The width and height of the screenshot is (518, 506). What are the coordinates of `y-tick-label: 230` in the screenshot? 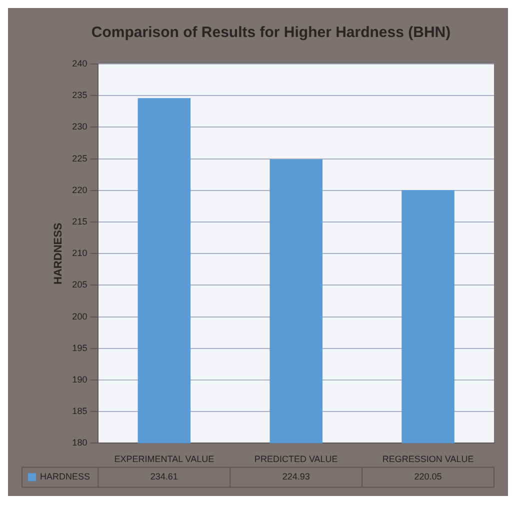 It's located at (80, 127).